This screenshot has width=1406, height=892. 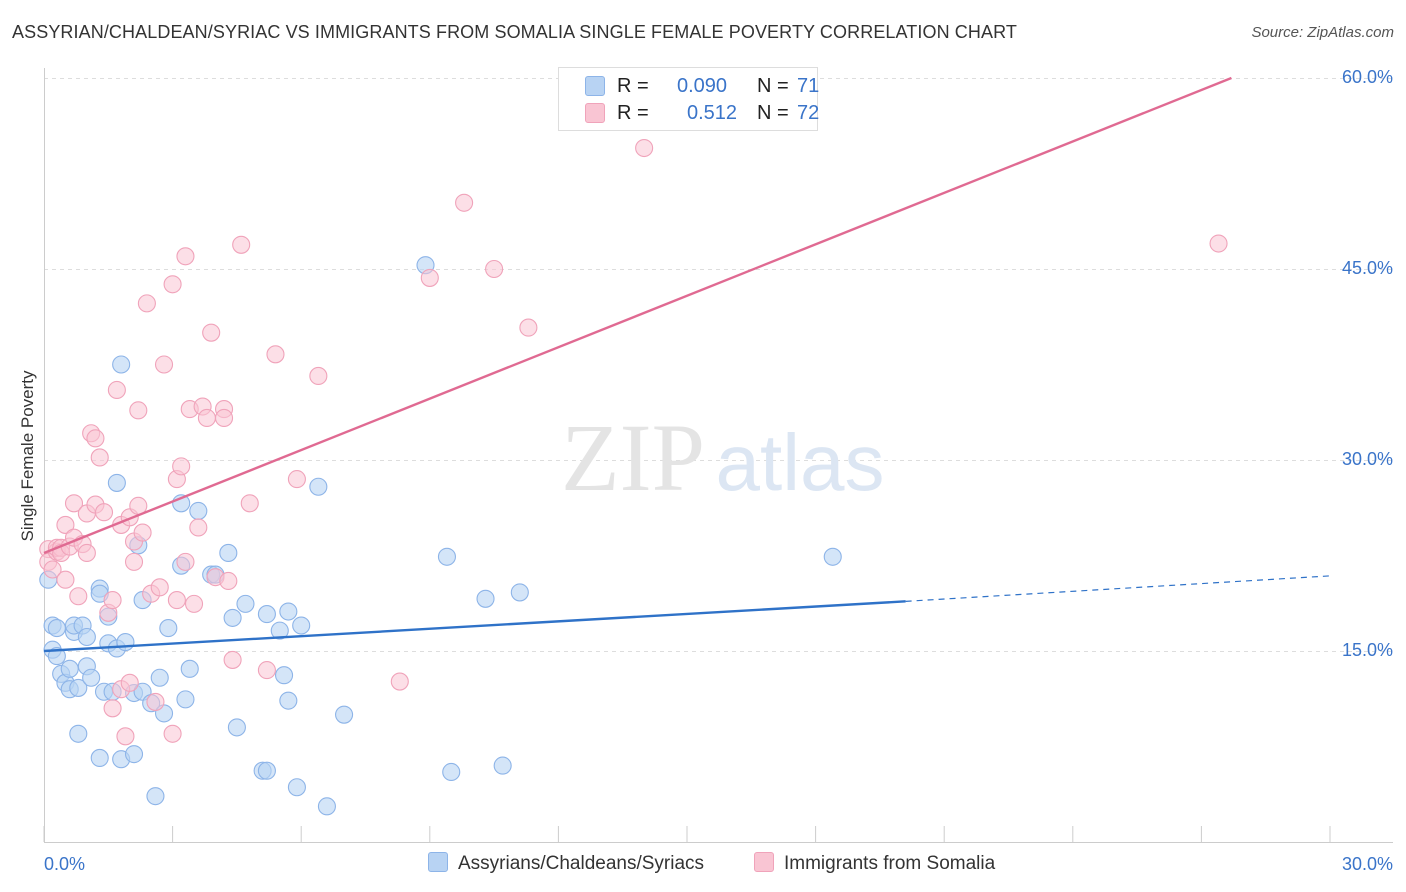 What do you see at coordinates (712, 113) in the screenshot?
I see `legend-r-value: 0.512` at bounding box center [712, 113].